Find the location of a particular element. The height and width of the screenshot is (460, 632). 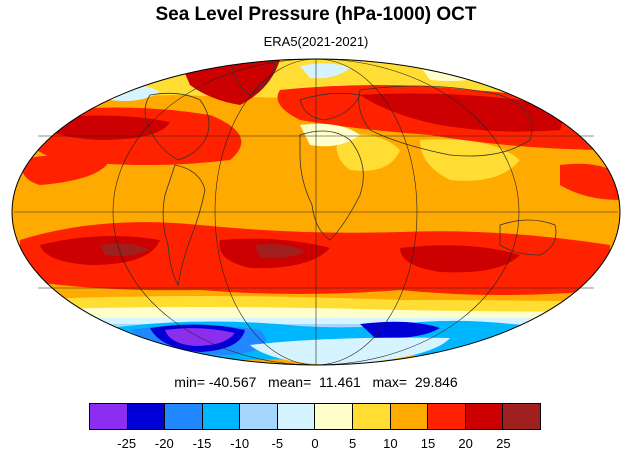

plot-title: Sea Level Pressure (hPa-1000) OCT is located at coordinates (316, 14).